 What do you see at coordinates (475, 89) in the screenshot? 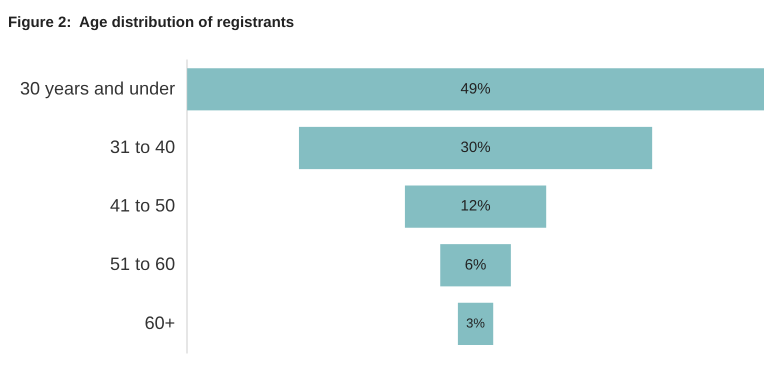
I see `data-label: 49%` at bounding box center [475, 89].